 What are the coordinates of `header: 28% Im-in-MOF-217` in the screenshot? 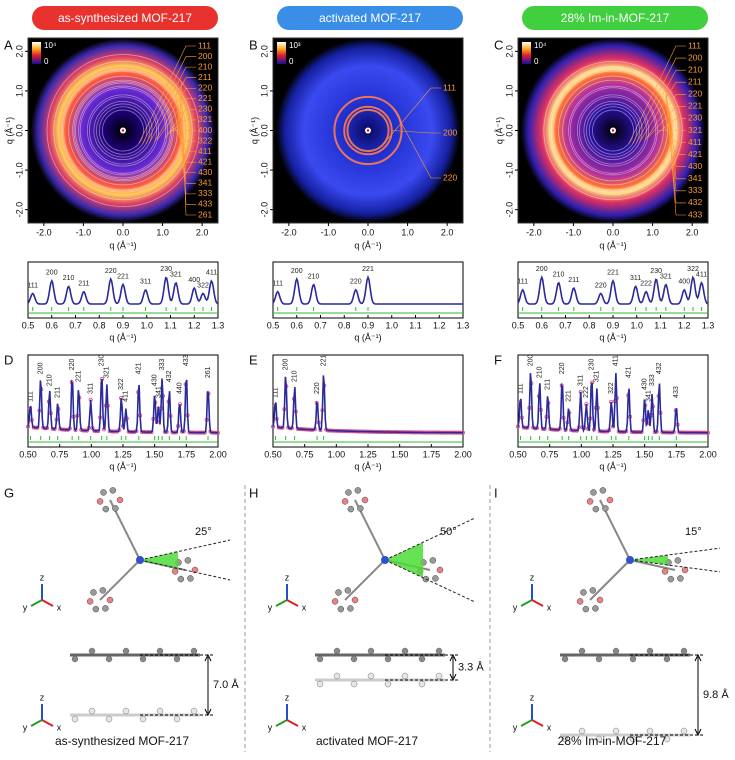 It's located at (615, 18).